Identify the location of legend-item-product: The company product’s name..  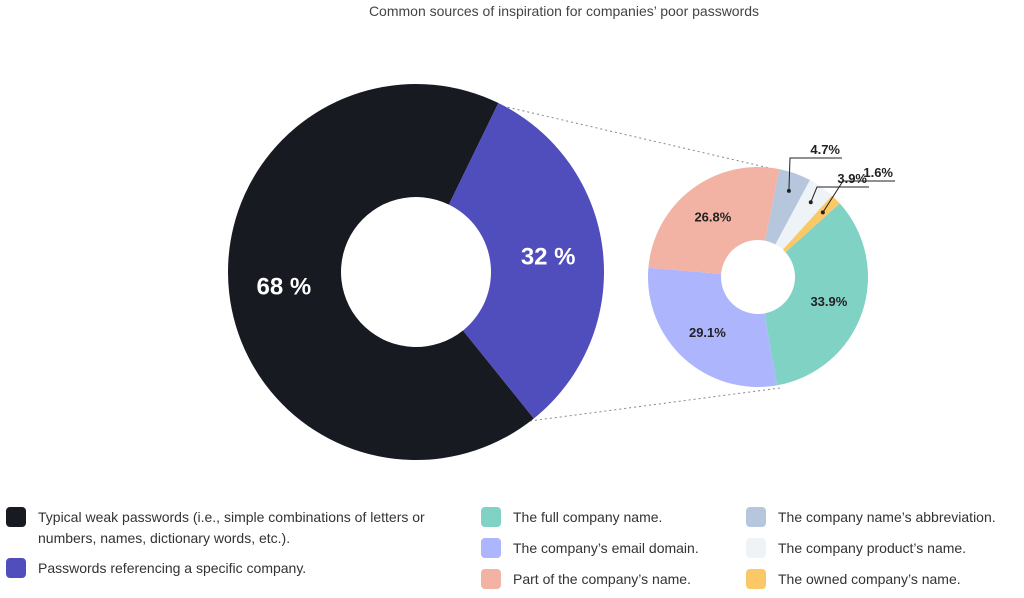
(856, 548).